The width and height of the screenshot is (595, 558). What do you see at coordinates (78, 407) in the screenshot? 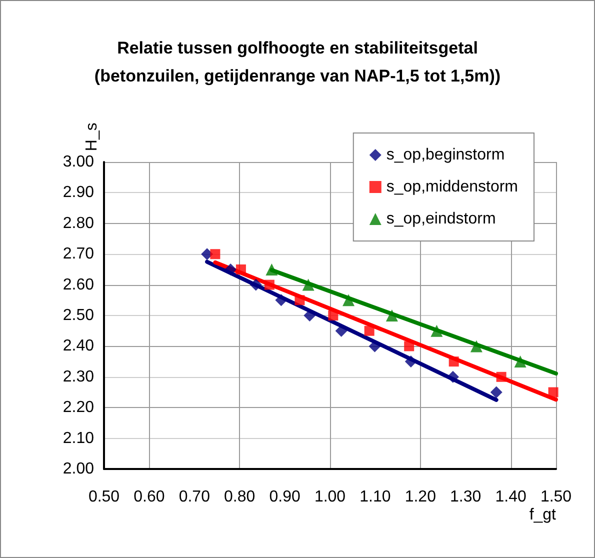
I see `y-tick-label: 2.20` at bounding box center [78, 407].